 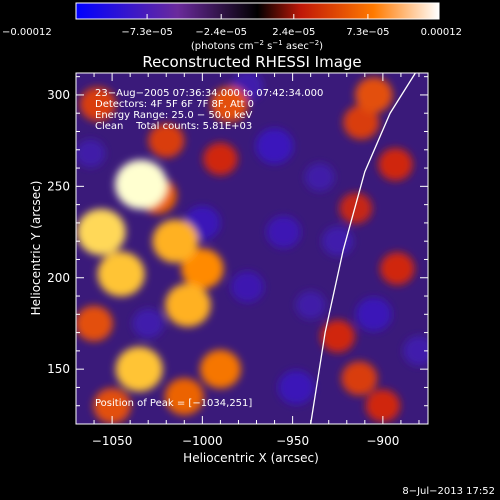 I want to click on colorbar-gradient, so click(x=257, y=11).